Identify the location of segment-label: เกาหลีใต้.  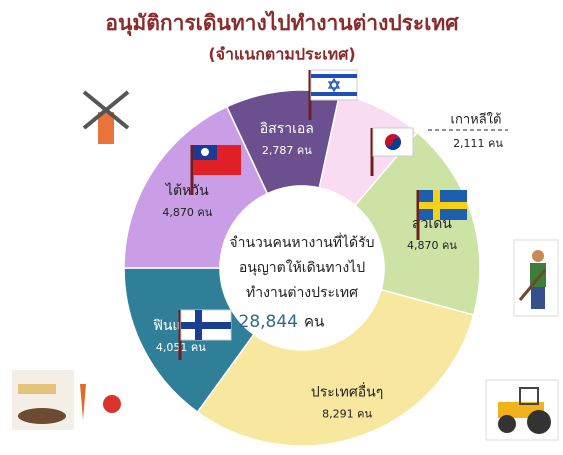
(476, 120).